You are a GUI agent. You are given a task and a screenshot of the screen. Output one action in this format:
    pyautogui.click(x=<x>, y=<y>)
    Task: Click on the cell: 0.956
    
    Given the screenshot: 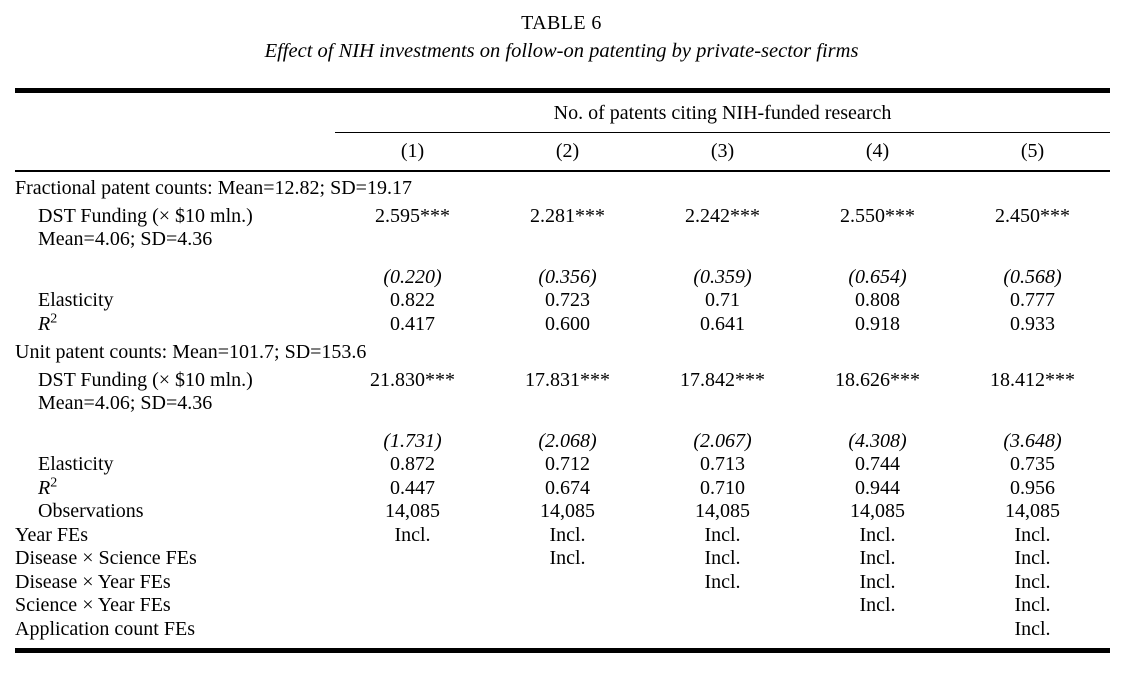 What is the action you would take?
    pyautogui.click(x=1032, y=487)
    